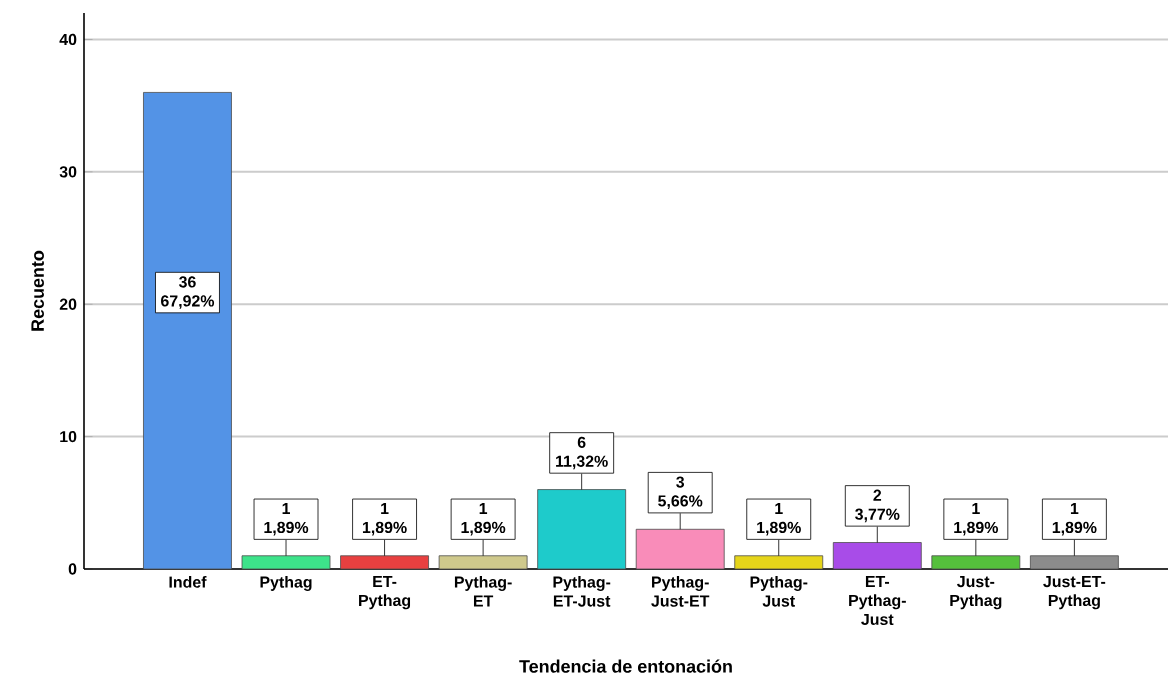 This screenshot has height=689, width=1170. I want to click on x-tick-label: Pythag-ET-Just, so click(582, 591).